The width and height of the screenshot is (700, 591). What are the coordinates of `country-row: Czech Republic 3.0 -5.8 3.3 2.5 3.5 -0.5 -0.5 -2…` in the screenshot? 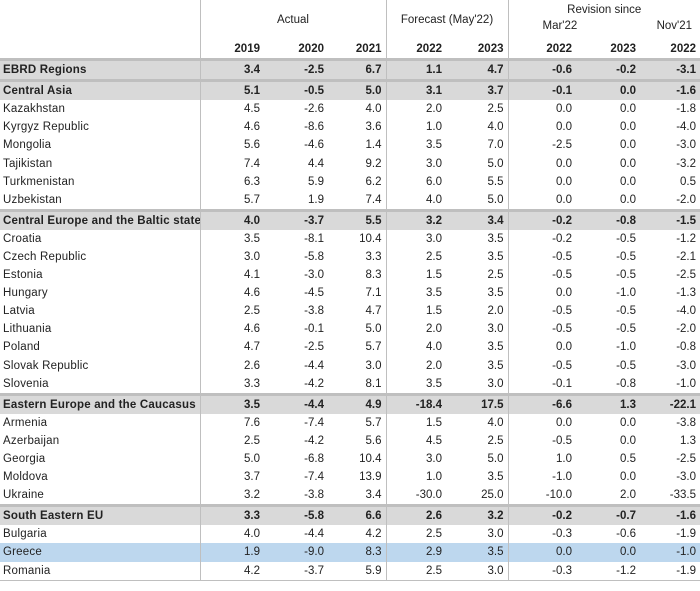 It's located at (350, 257).